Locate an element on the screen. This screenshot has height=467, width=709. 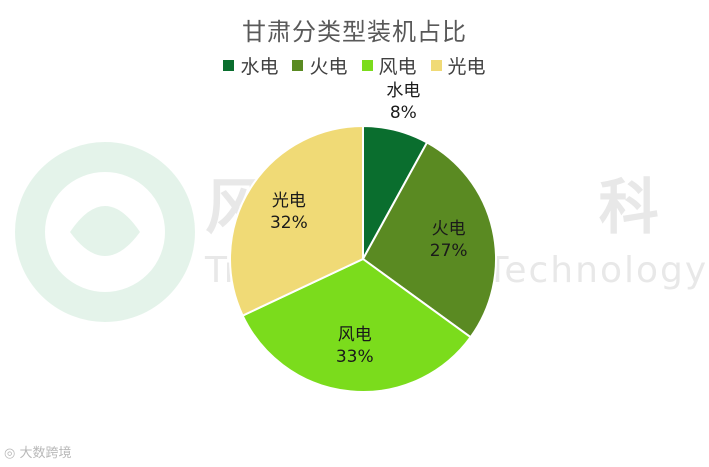
legend-item: 水电 is located at coordinates (250, 65).